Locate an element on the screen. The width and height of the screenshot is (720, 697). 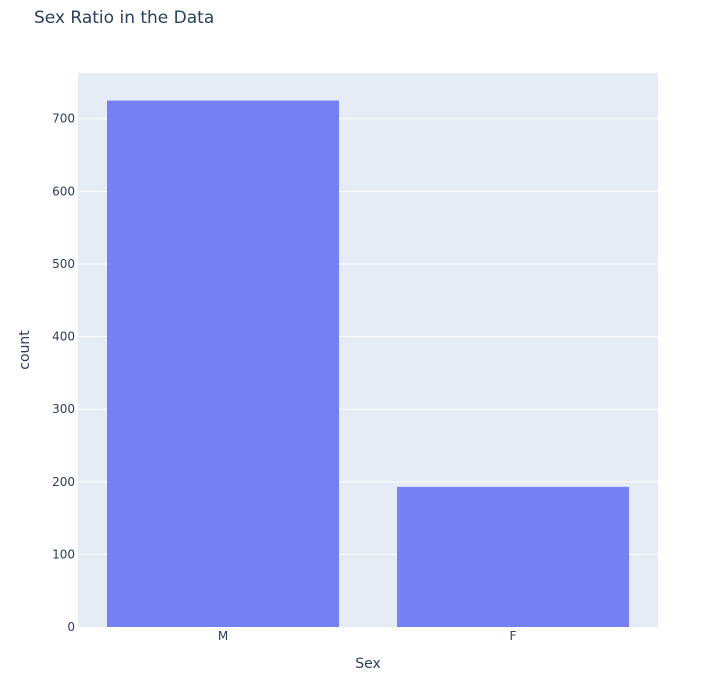
x-axis-label: Sex is located at coordinates (368, 664).